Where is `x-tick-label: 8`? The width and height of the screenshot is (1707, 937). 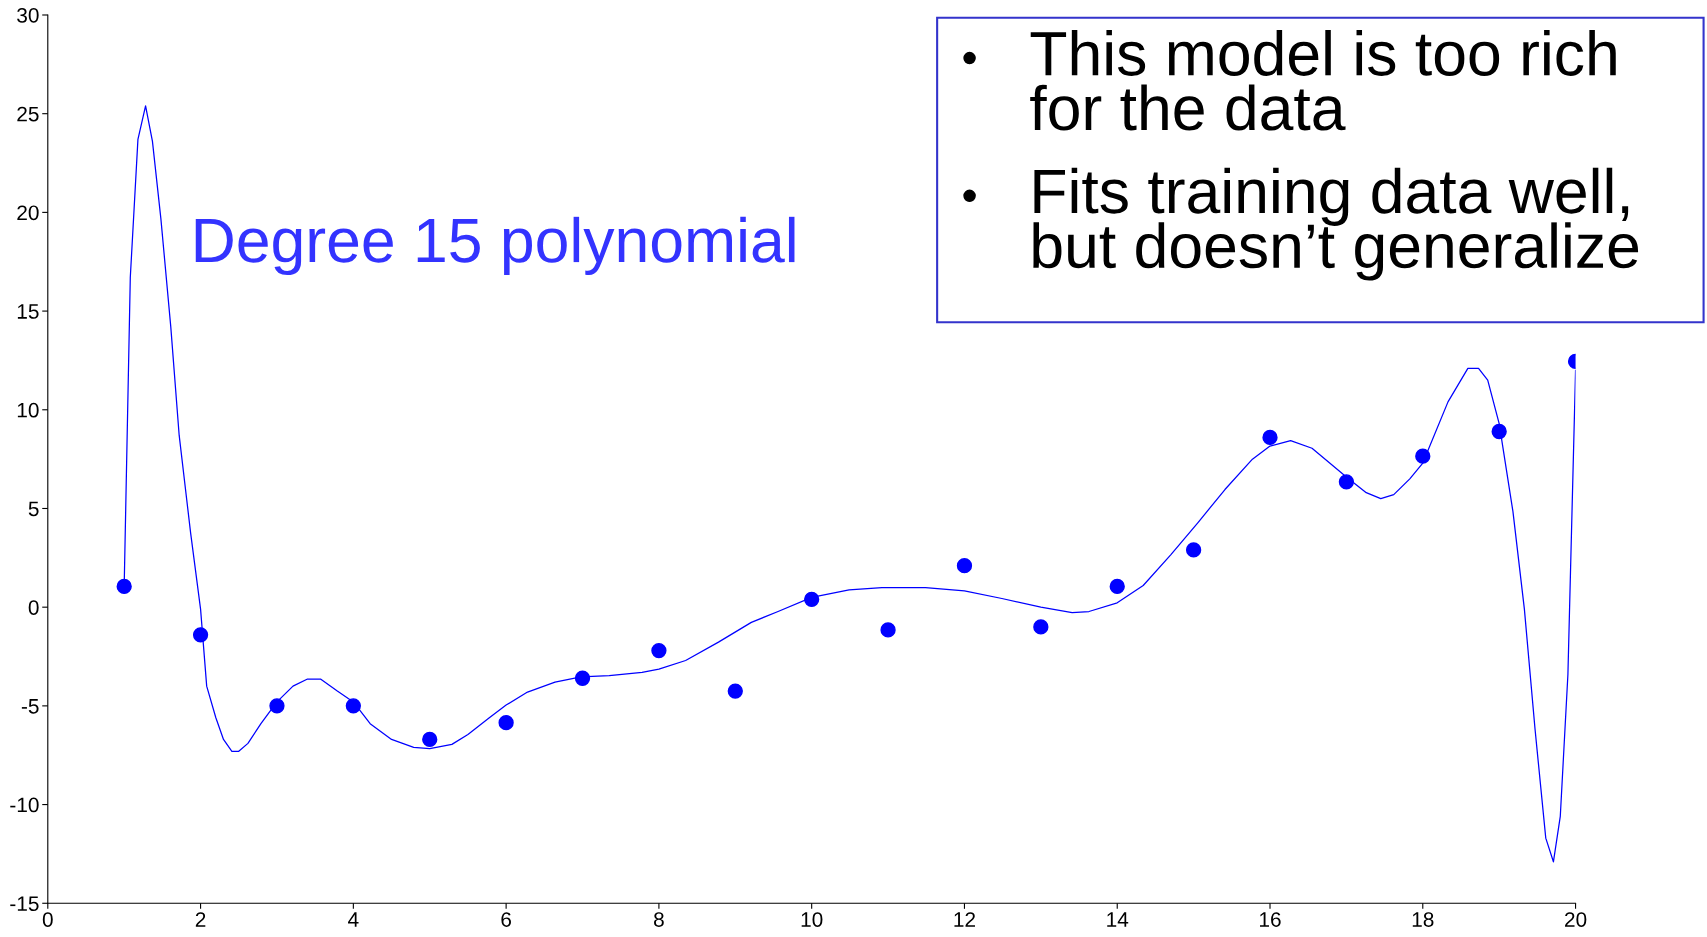
x-tick-label: 8 is located at coordinates (659, 919).